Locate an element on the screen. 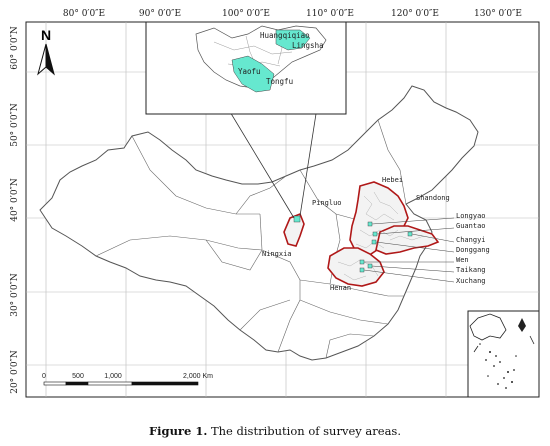 Image resolution: width=550 pixels, height=446 pixels. inset-pingluo: Huangqiqiao Lingsha Yaofu Tongfu is located at coordinates (246, 68).